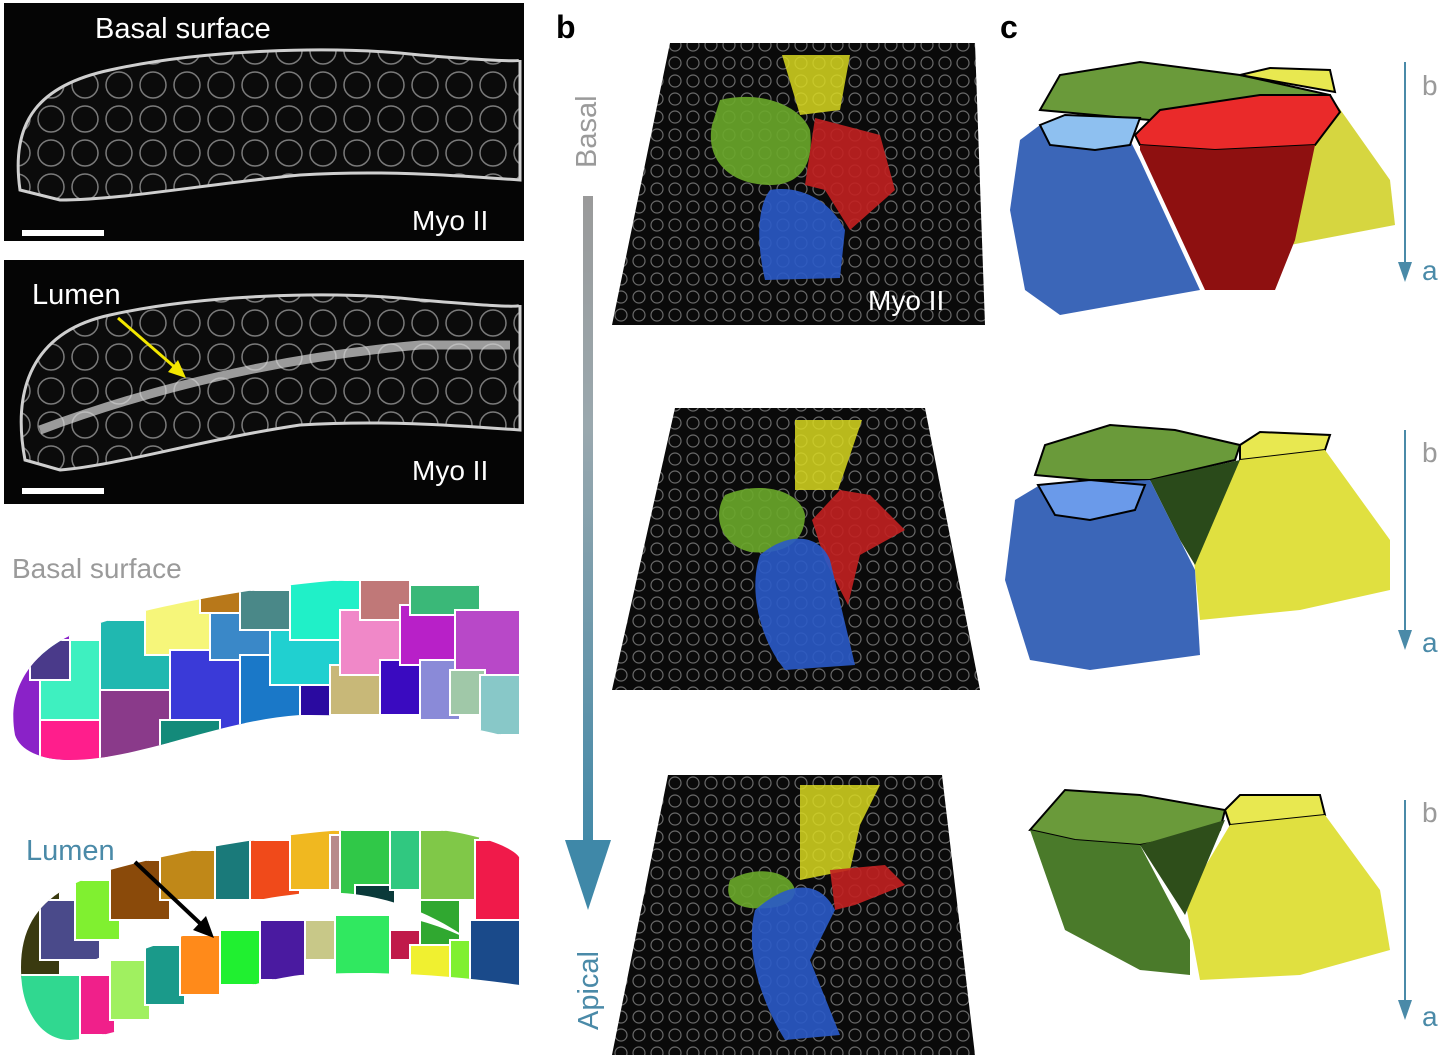  I want to click on panel-a-segmentation-lumen: Lumen, so click(270, 934).